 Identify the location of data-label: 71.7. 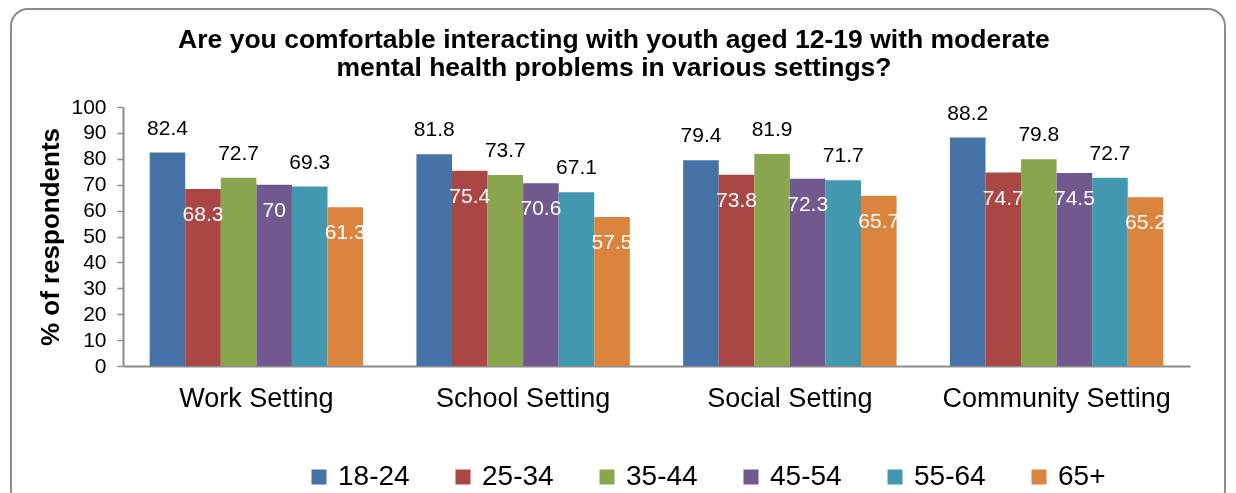
(843, 155).